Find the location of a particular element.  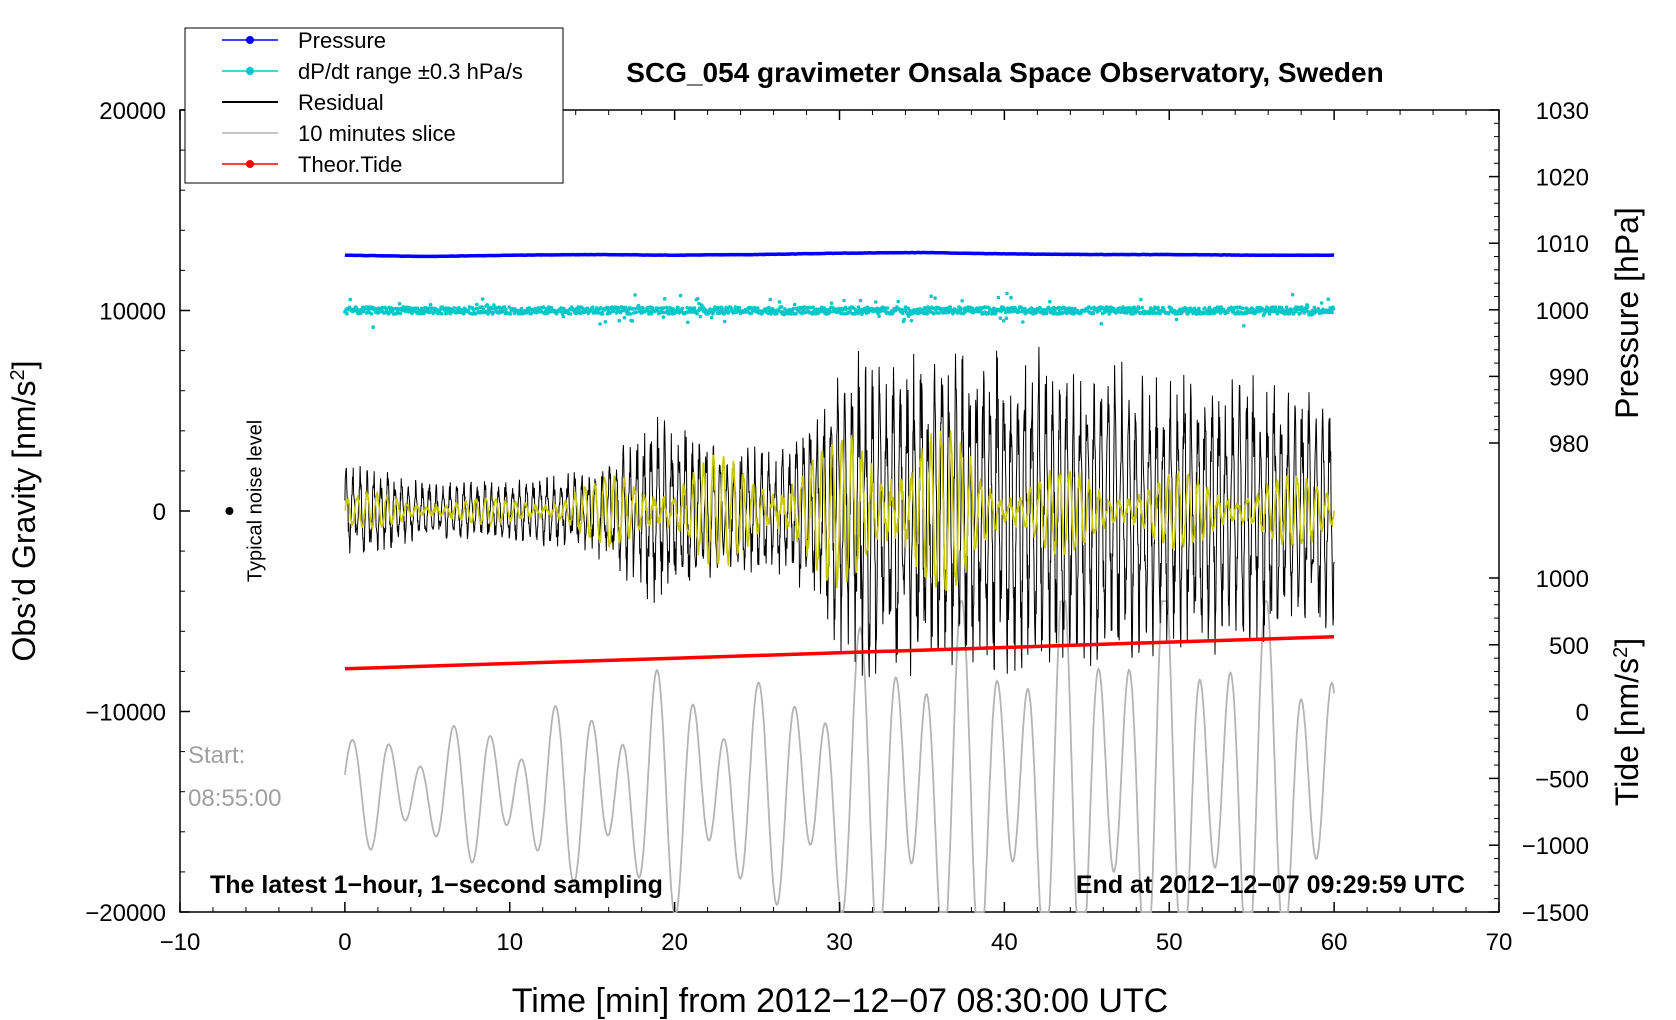

legend-item: Pressure is located at coordinates (304, 40).